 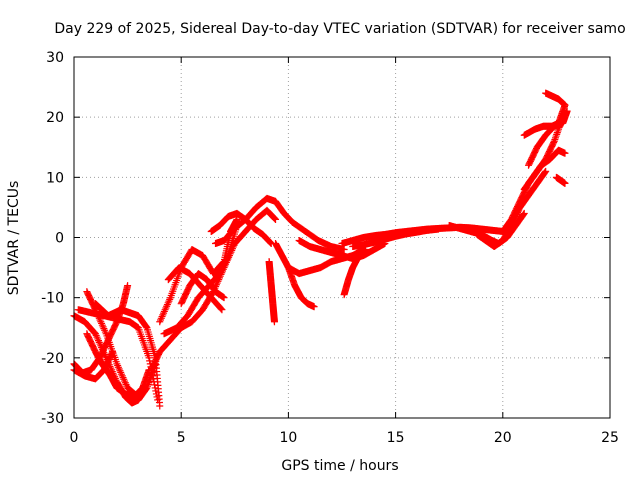 What do you see at coordinates (503, 438) in the screenshot?
I see `x-tick-label: 20` at bounding box center [503, 438].